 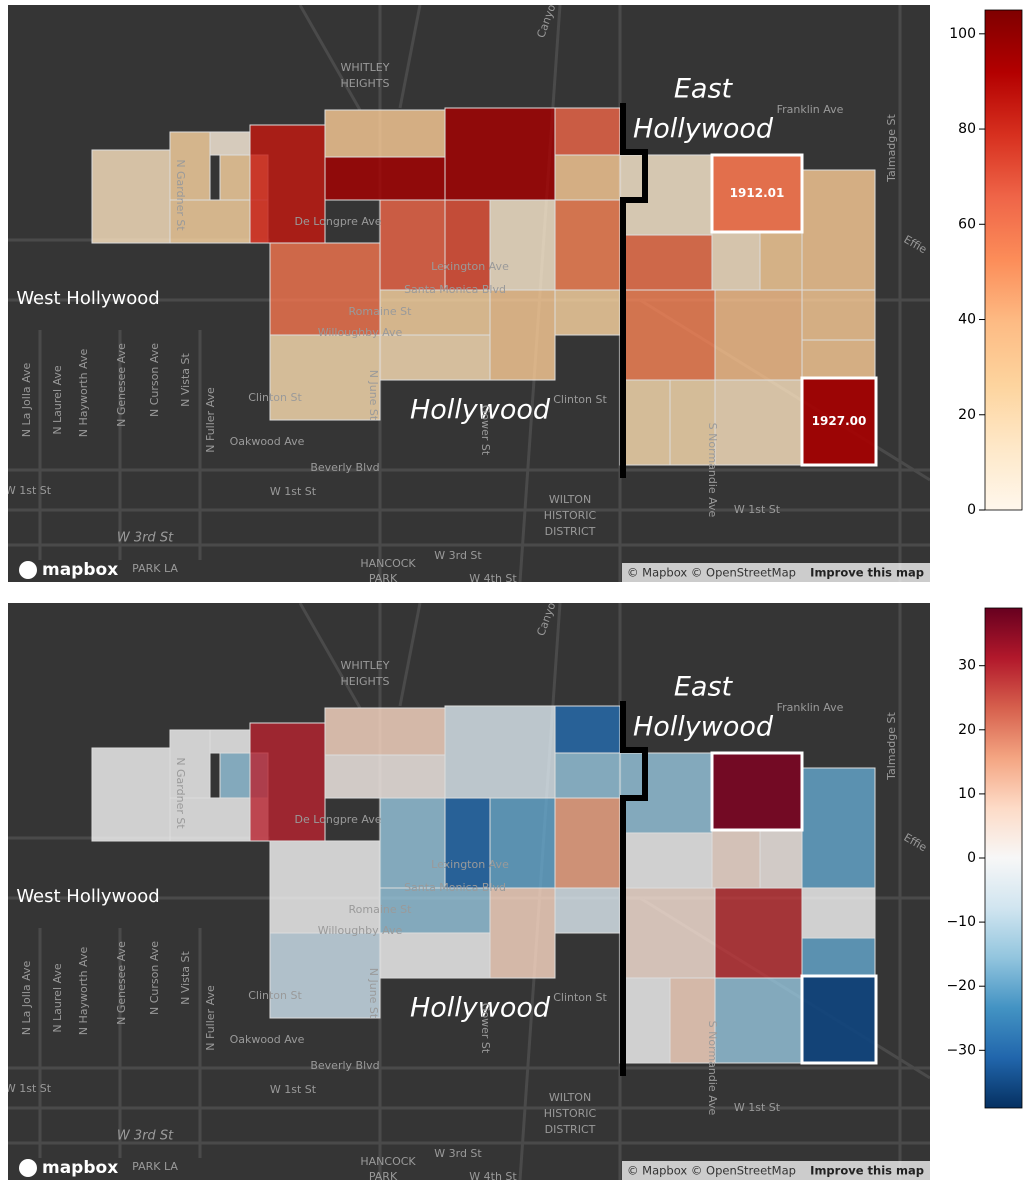 I want to click on colorbar-tick-label: 10, so click(x=967, y=794).